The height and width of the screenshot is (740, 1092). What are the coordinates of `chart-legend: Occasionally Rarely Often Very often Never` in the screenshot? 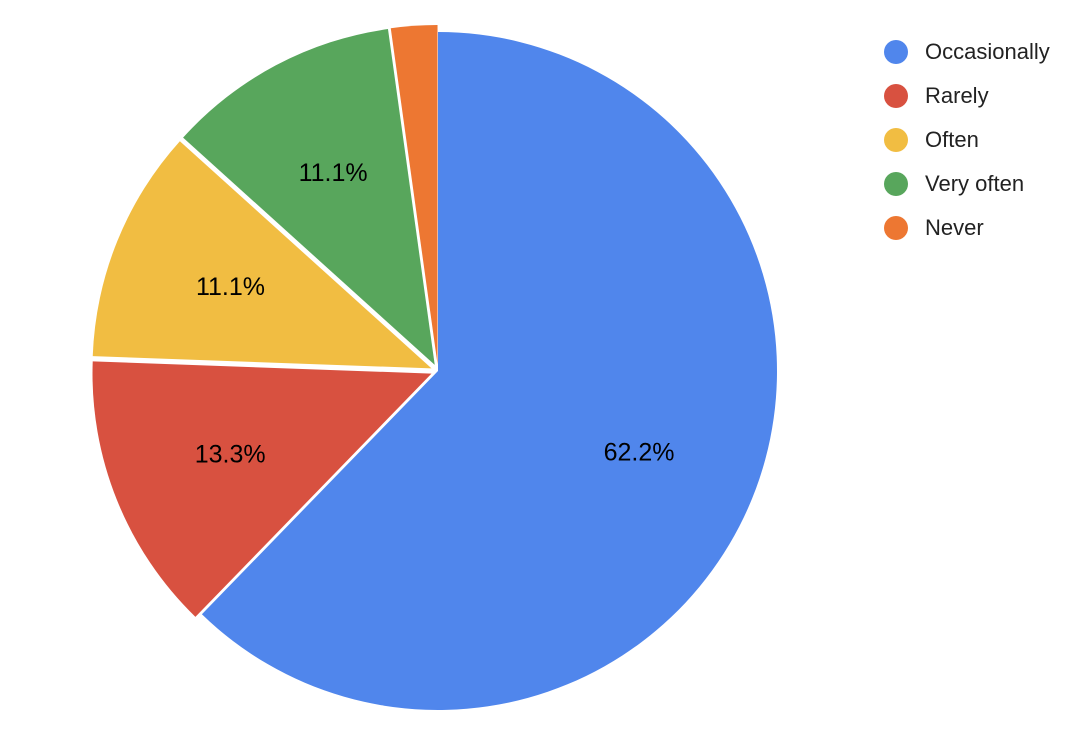 It's located at (967, 140).